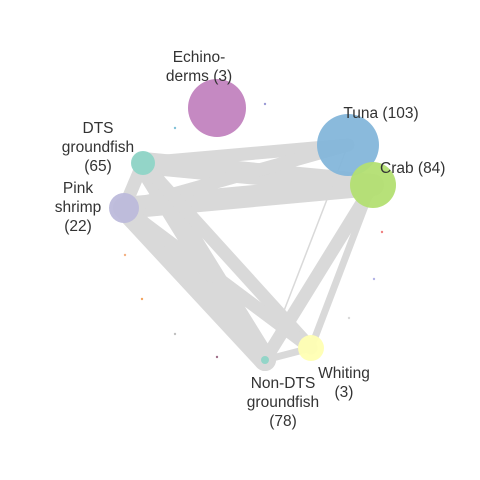 The image size is (480, 480). I want to click on node-label-dts-groundfish: DTS groundfish (65), so click(98, 147).